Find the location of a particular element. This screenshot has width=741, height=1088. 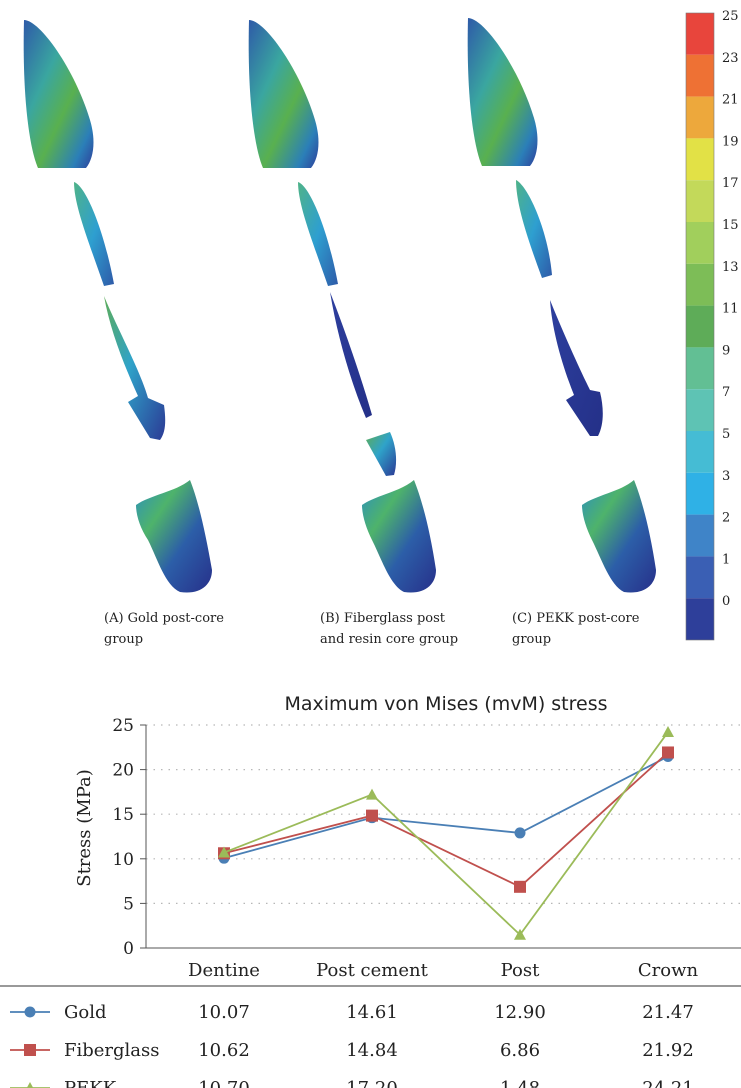

colorbar-tick-label: 25 is located at coordinates (730, 16).